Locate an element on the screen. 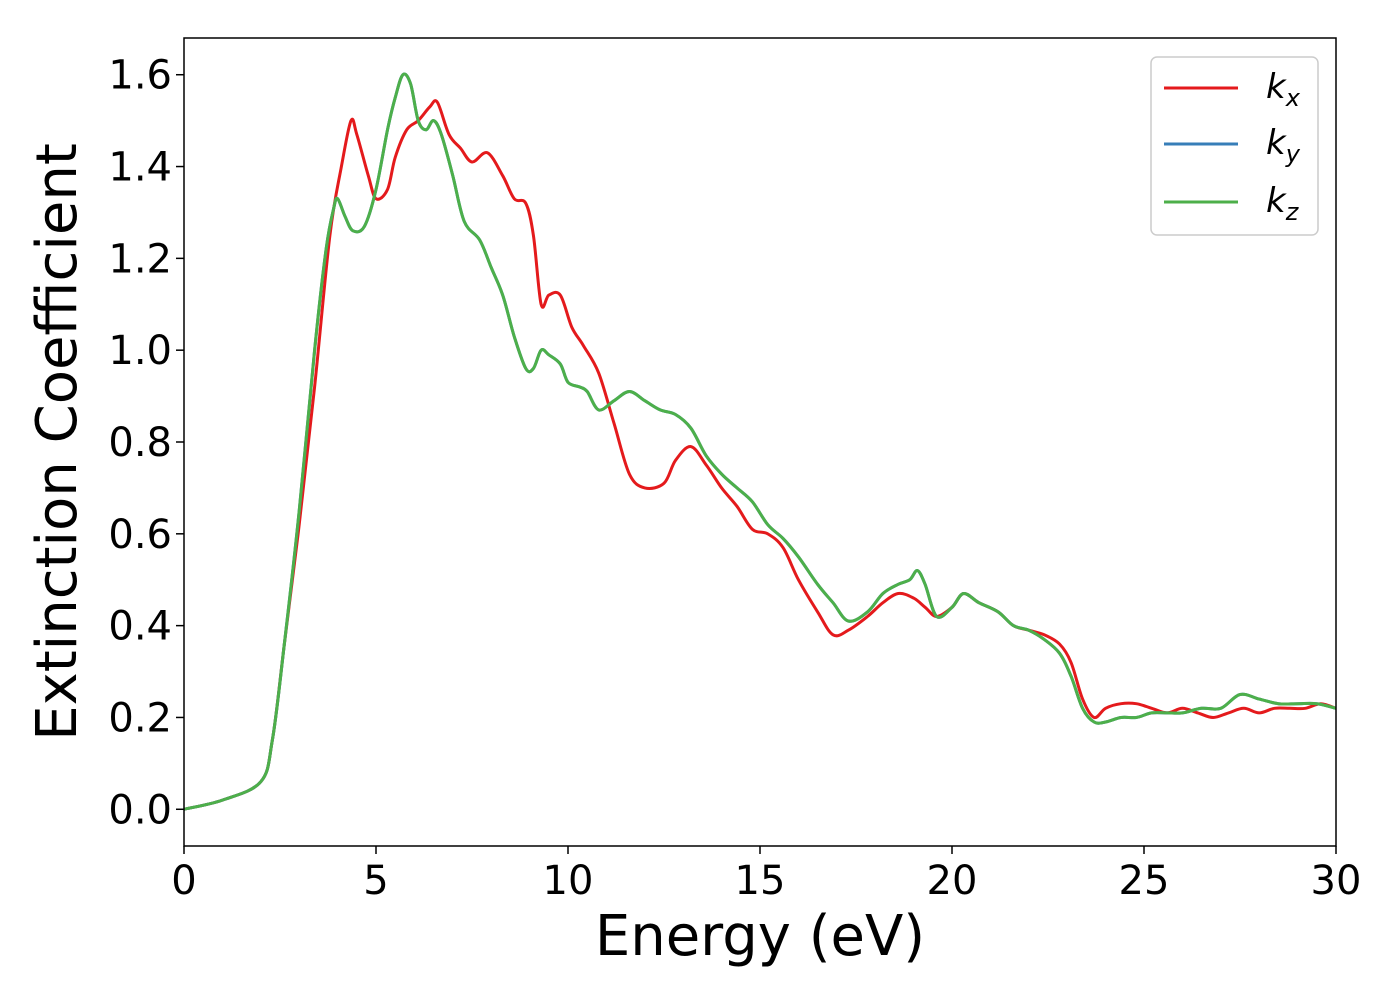  legend-subscript: y is located at coordinates (1293, 154).